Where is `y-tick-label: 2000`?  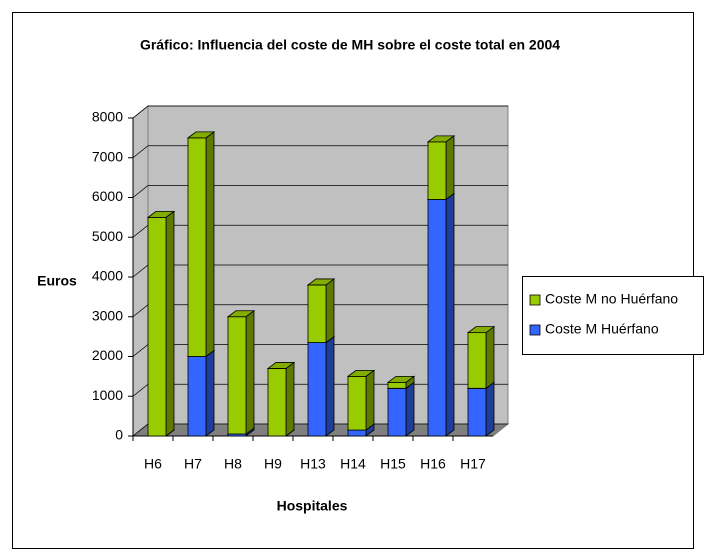 y-tick-label: 2000 is located at coordinates (107, 355).